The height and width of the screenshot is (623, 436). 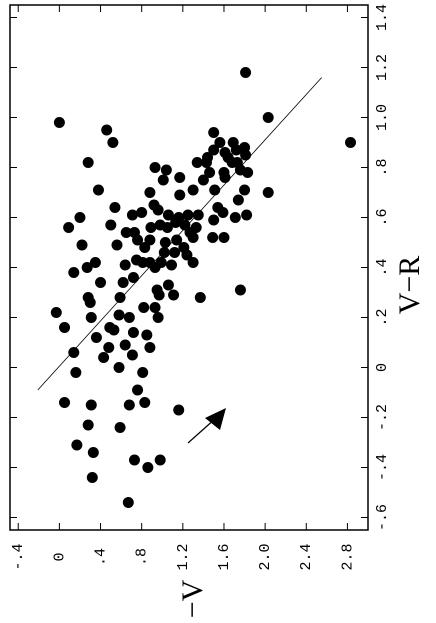 What do you see at coordinates (382, 67) in the screenshot?
I see `x-tick-label: 1.2` at bounding box center [382, 67].